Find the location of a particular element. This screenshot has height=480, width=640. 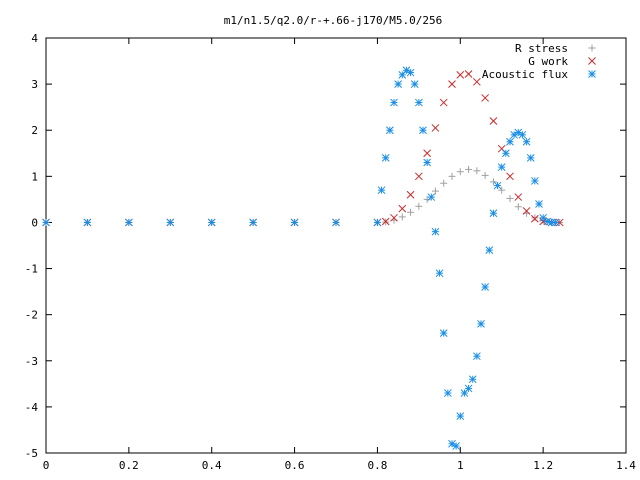

y-tick-label: 3 is located at coordinates (34, 84).